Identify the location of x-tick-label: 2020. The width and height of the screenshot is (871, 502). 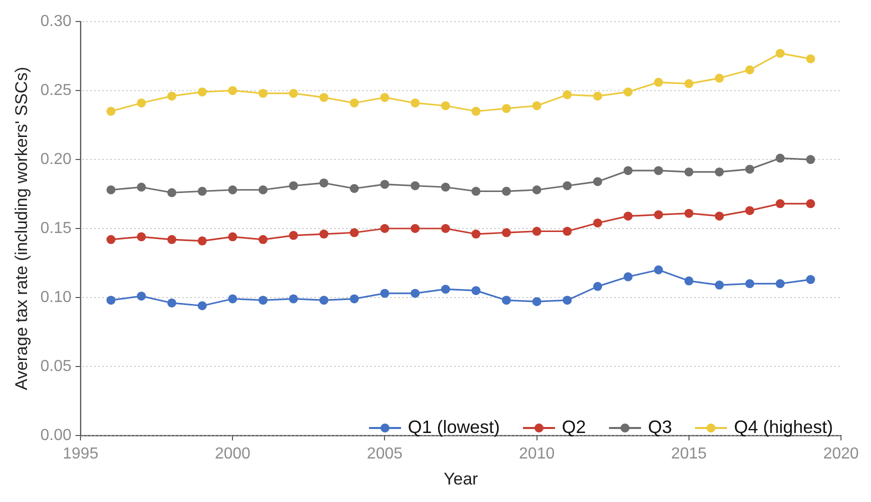
(841, 453).